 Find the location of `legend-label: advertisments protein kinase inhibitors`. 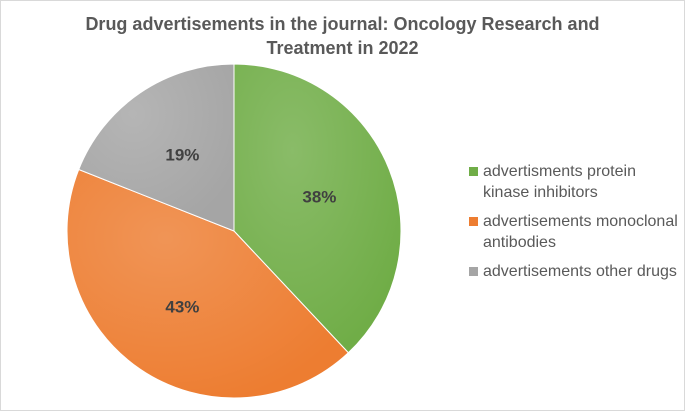

legend-label: advertisments protein kinase inhibitors is located at coordinates (559, 182).